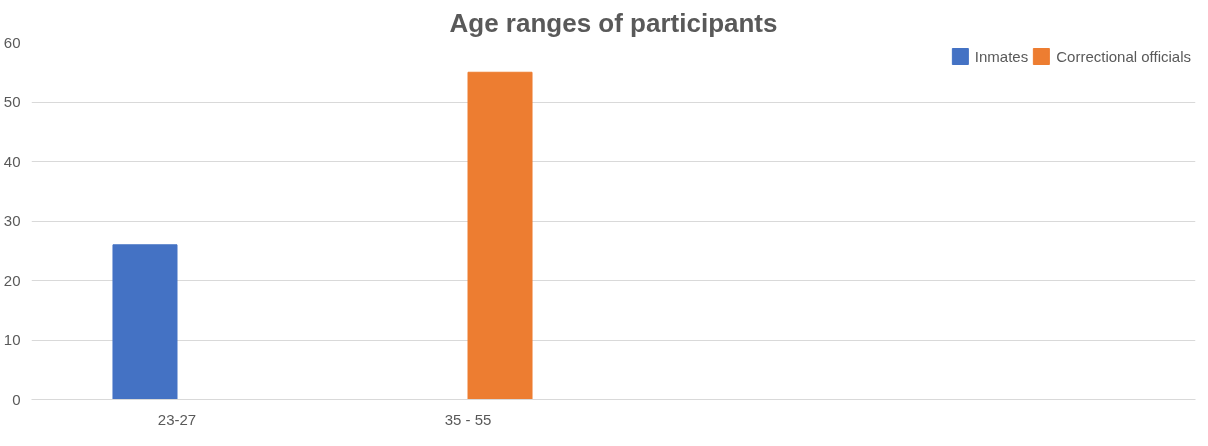 The width and height of the screenshot is (1208, 446). I want to click on legend-label: Correctional officials, so click(1123, 56).